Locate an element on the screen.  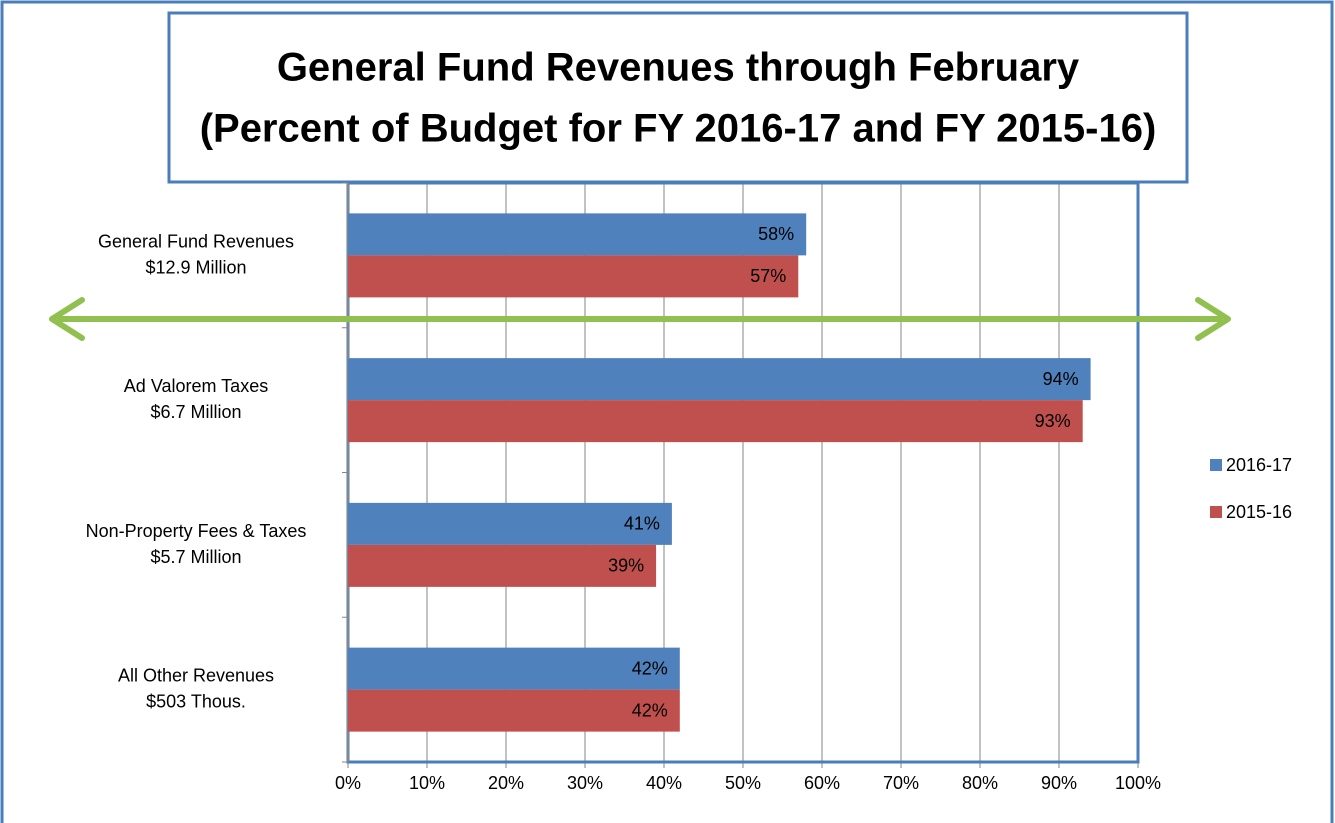
y-tick-label: Ad Valorem Taxes $6.7 Million is located at coordinates (196, 399).